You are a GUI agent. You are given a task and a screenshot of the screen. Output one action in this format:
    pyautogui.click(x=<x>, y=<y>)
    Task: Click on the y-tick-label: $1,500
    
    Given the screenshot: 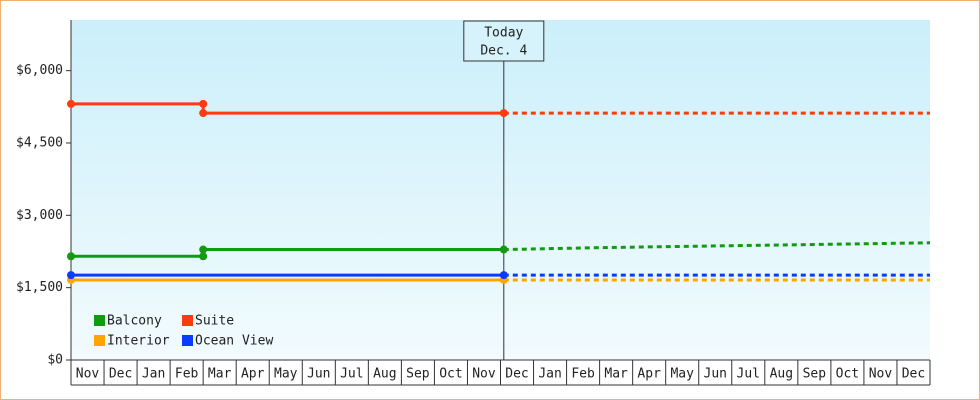 What is the action you would take?
    pyautogui.click(x=39, y=287)
    